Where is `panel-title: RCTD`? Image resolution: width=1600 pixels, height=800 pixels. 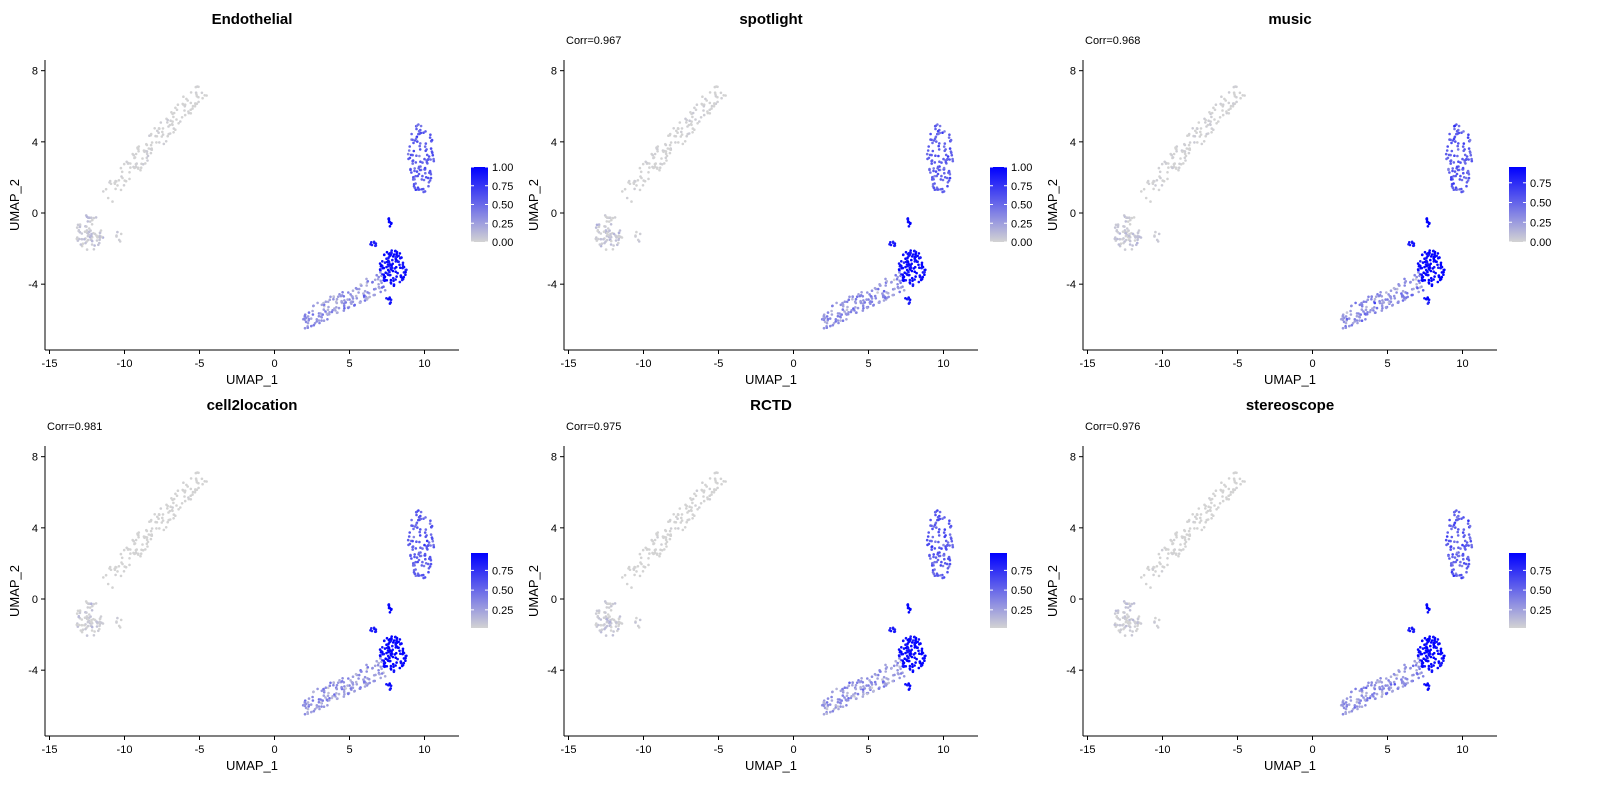 panel-title: RCTD is located at coordinates (771, 405).